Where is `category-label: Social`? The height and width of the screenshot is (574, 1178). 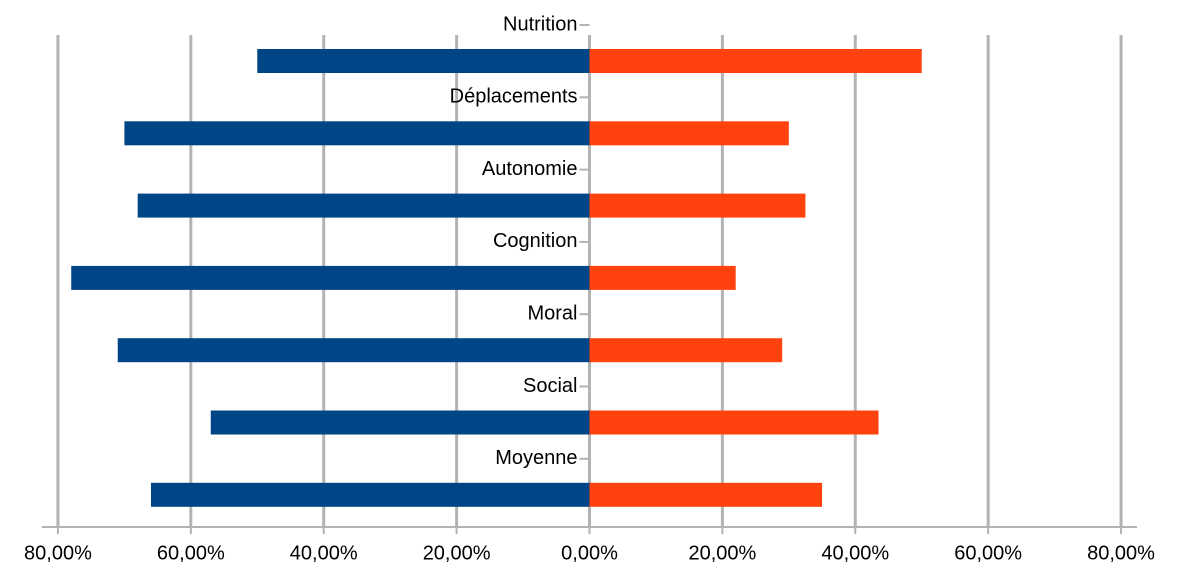 category-label: Social is located at coordinates (550, 386).